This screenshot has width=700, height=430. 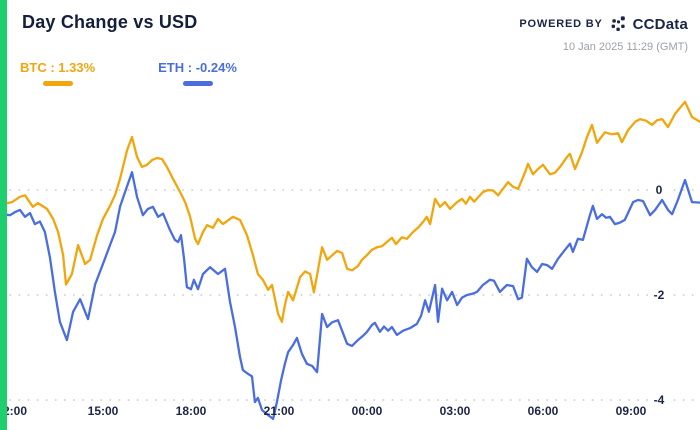 I want to click on x-tick-label: 03:00, so click(x=455, y=411).